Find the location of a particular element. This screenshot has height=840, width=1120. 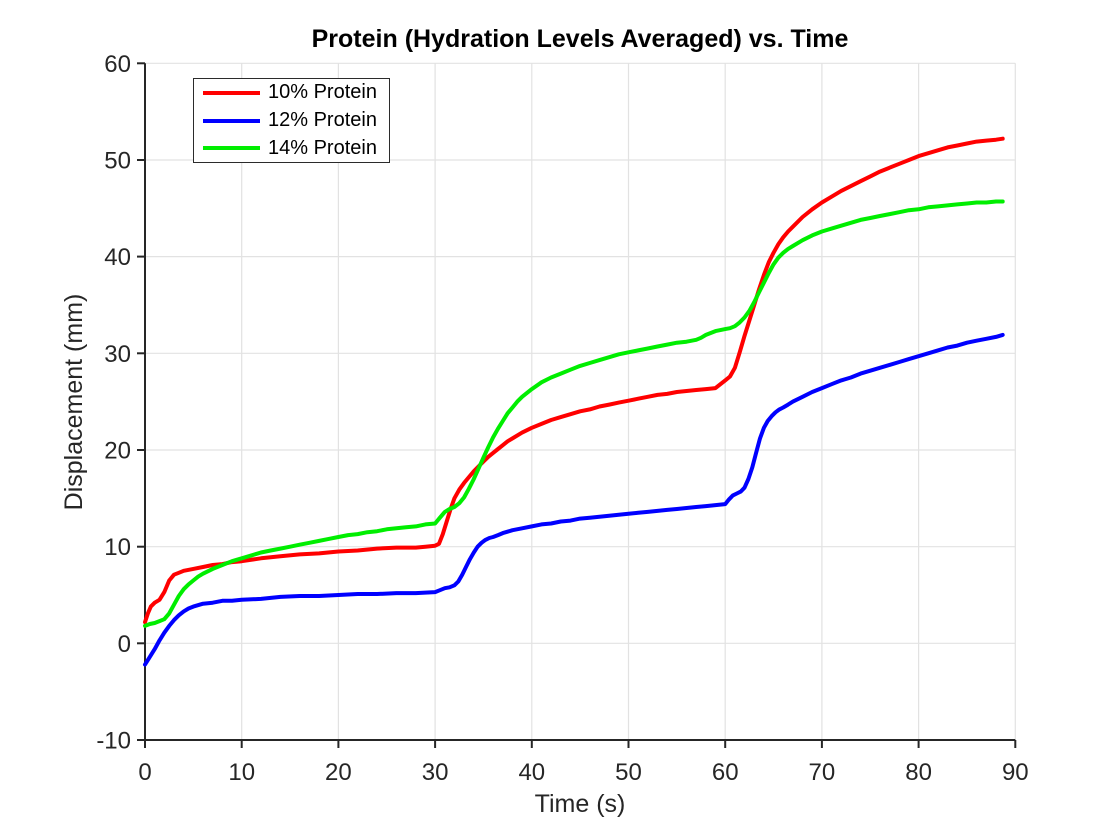

y-tick-label: 0 is located at coordinates (124, 644).